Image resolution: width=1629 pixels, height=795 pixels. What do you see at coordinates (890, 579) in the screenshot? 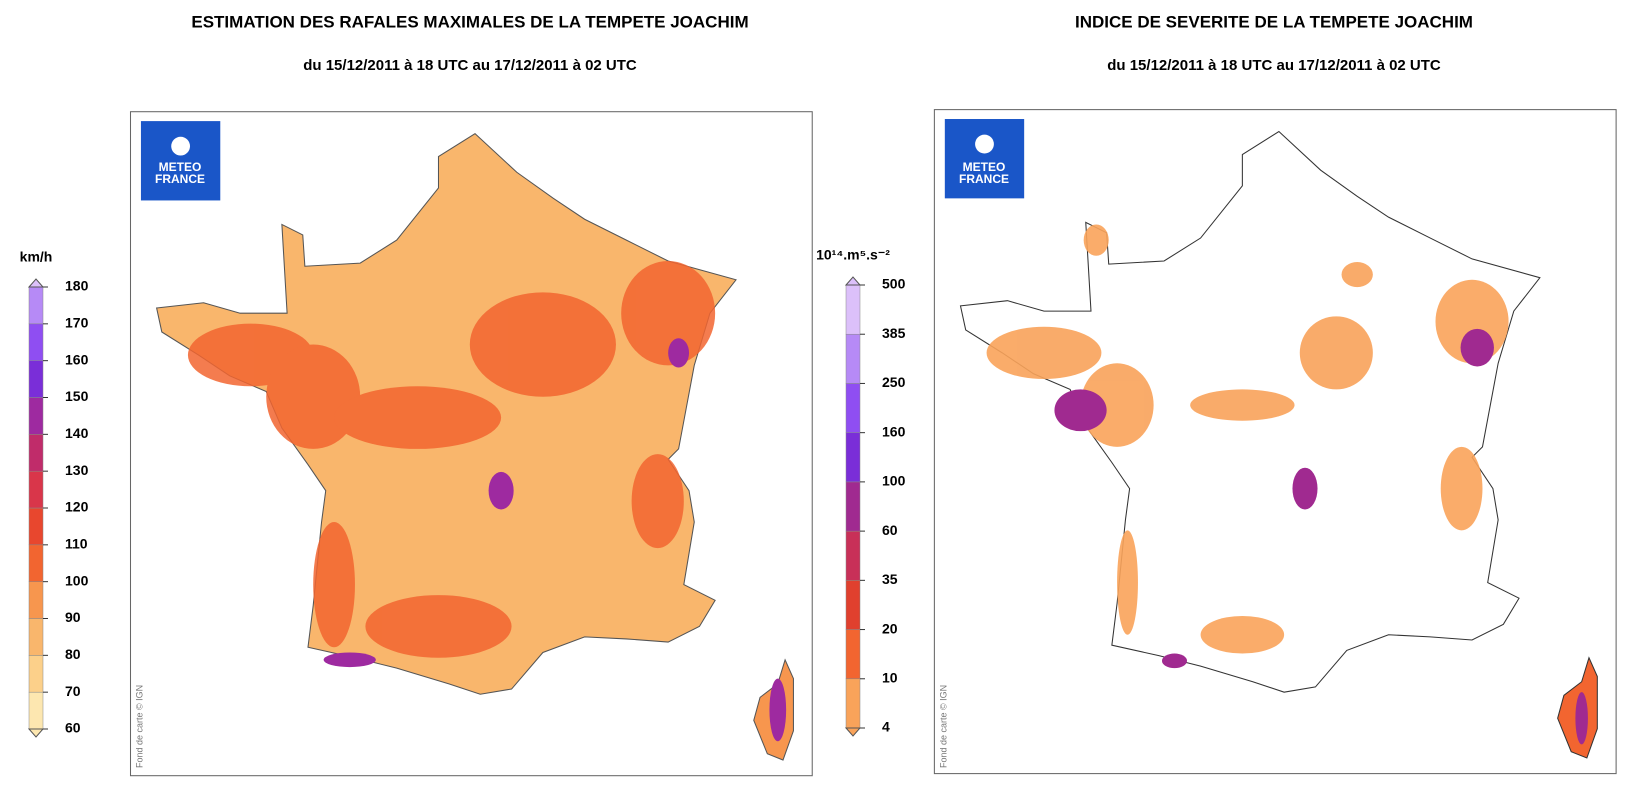
I see `colorbar-tick-label: 35` at bounding box center [890, 579].